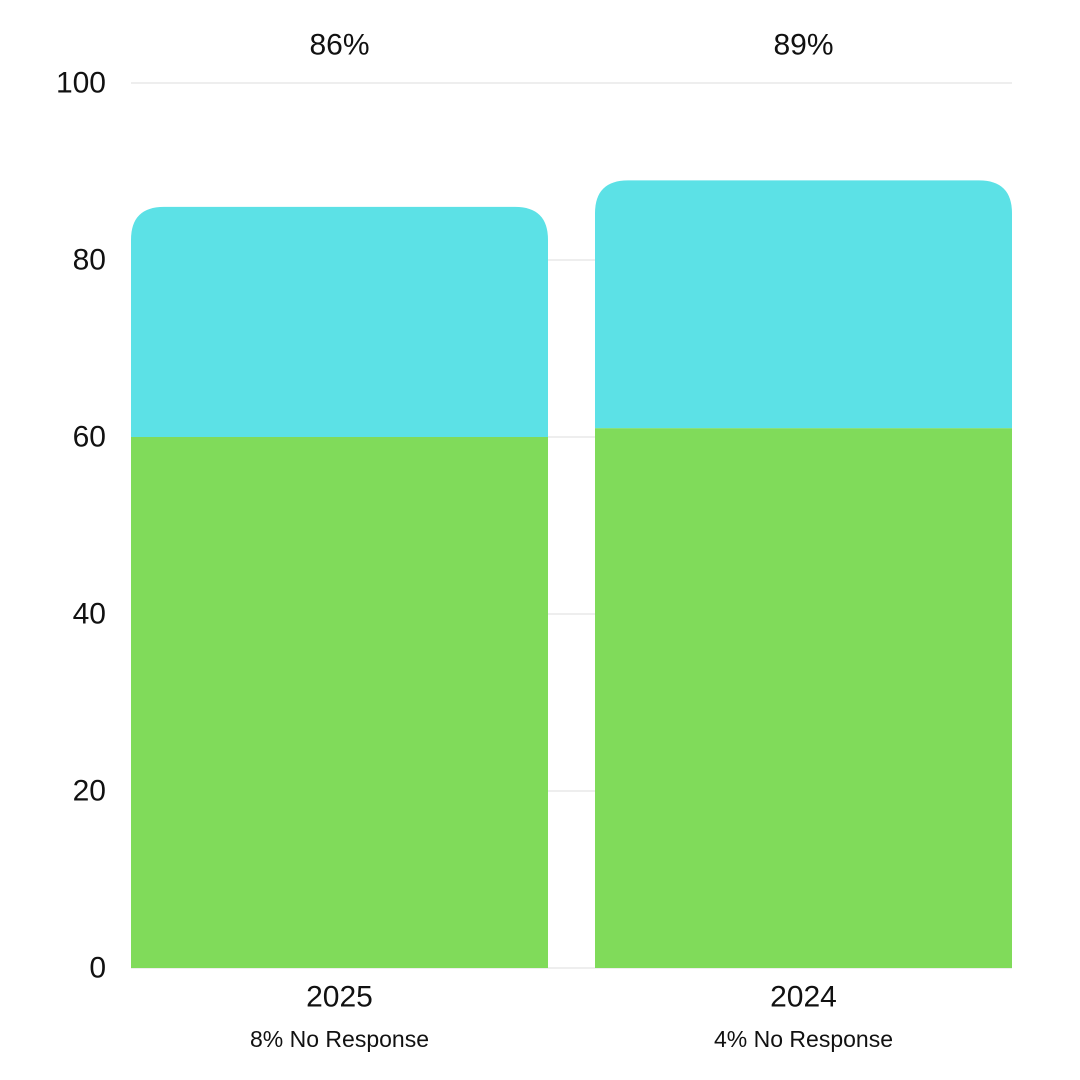 This screenshot has width=1080, height=1080. I want to click on y-tick-label: 40, so click(89, 614).